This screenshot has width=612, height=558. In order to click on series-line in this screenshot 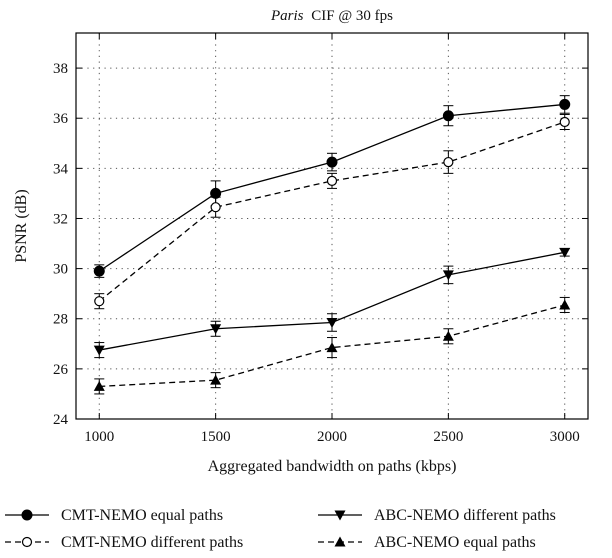, I will do `click(332, 346)`.